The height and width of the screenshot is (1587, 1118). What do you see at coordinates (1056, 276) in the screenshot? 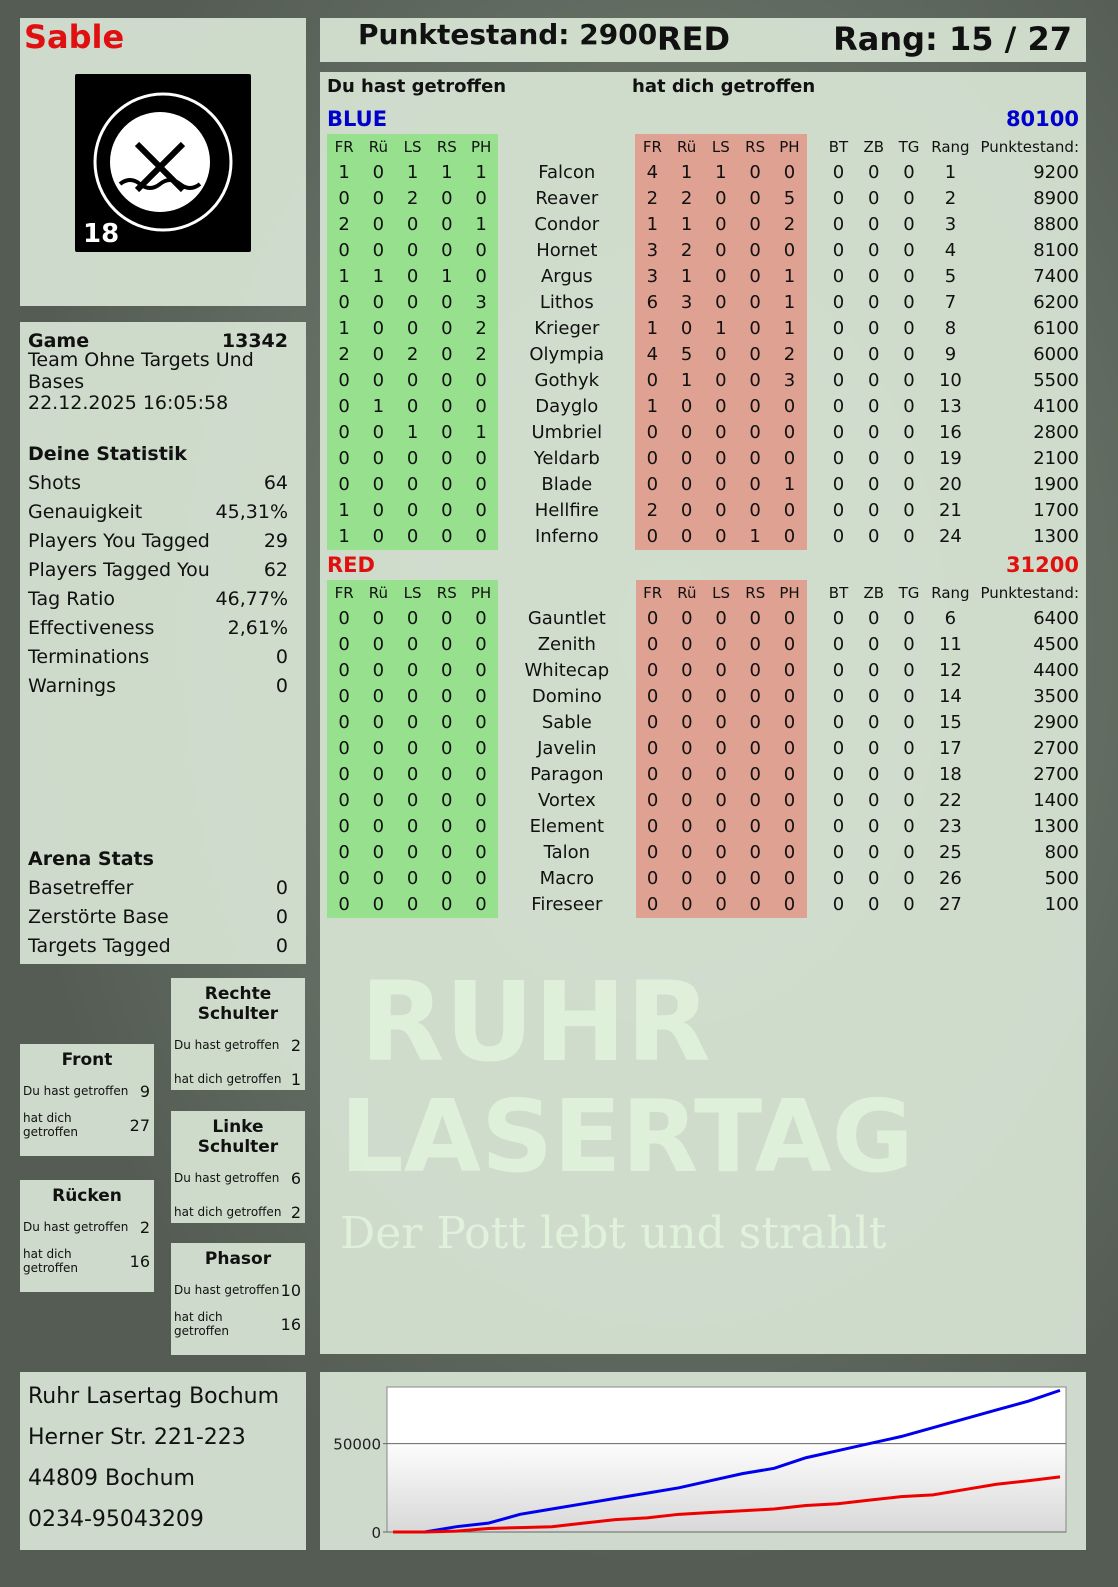
I see `score-value: 7400` at bounding box center [1056, 276].